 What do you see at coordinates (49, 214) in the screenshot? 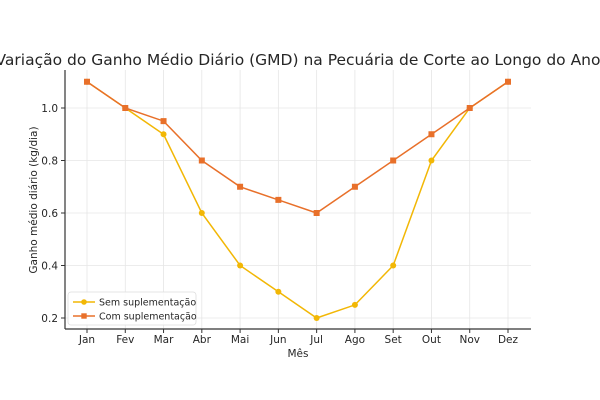
I see `y-tick-label: 0.6` at bounding box center [49, 214].